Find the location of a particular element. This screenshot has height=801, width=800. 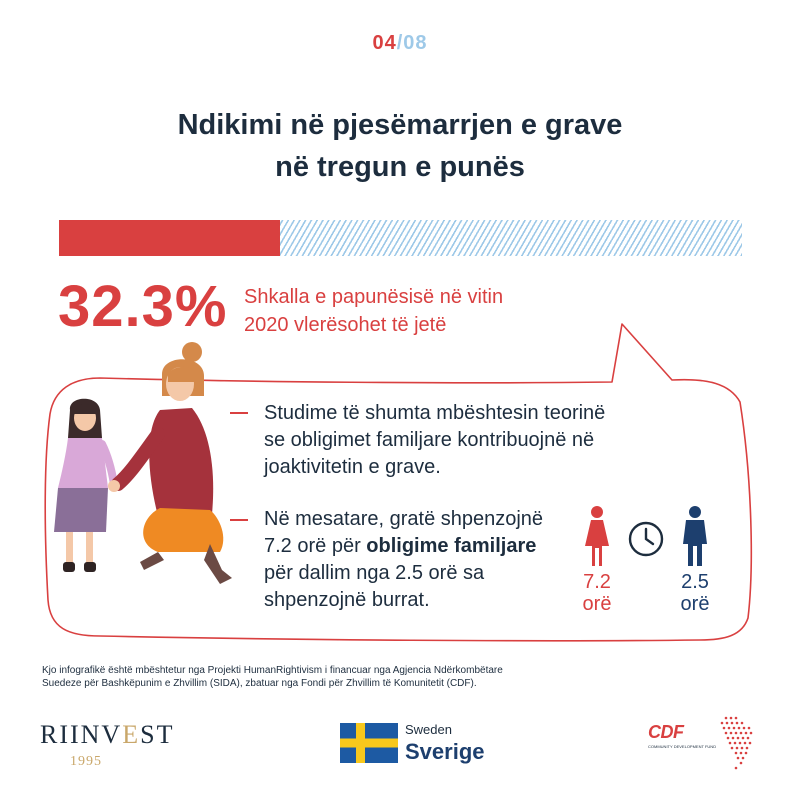

riinvest-logo-part-c: ST is located at coordinates (157, 734).